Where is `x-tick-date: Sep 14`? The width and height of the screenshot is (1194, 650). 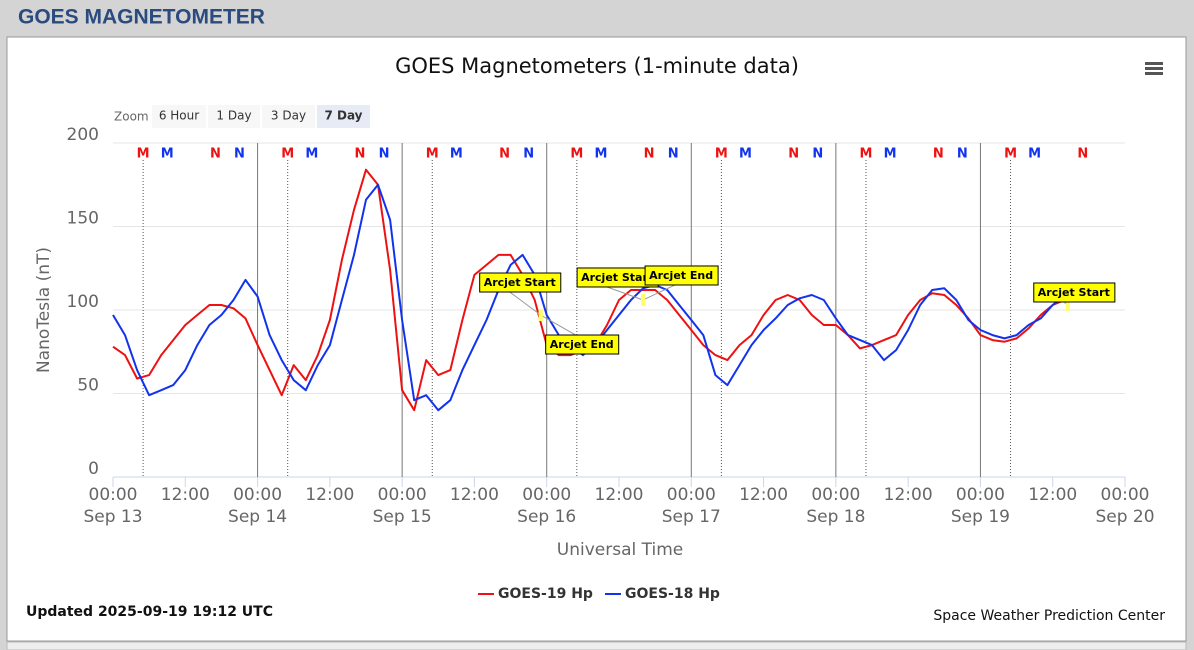 x-tick-date: Sep 14 is located at coordinates (257, 517).